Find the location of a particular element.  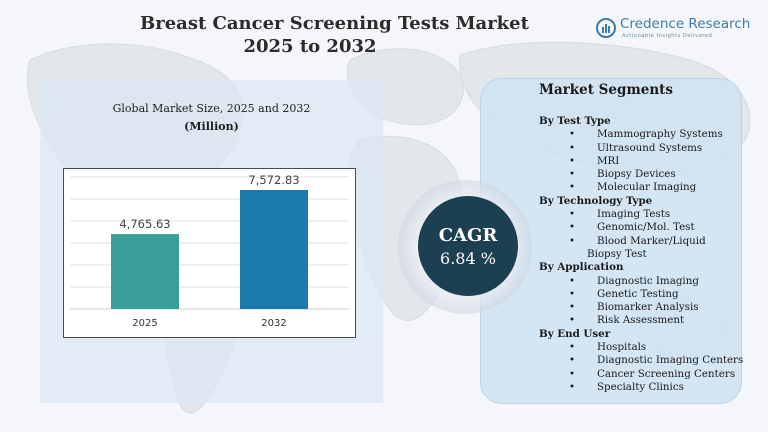

title-line-1: Breast Cancer Screening Tests Market is located at coordinates (334, 23).